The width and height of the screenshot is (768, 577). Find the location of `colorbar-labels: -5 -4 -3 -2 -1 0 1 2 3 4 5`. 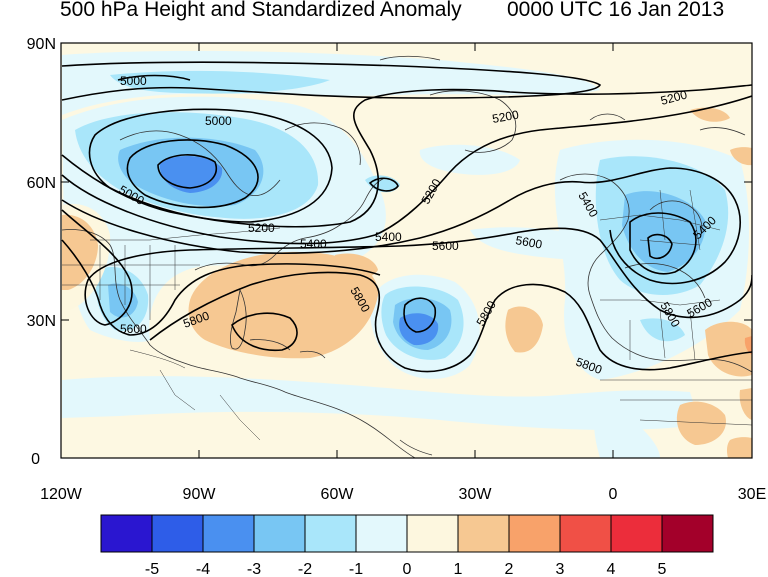

colorbar-labels: -5 -4 -3 -2 -1 0 1 2 3 4 5 is located at coordinates (406, 569).